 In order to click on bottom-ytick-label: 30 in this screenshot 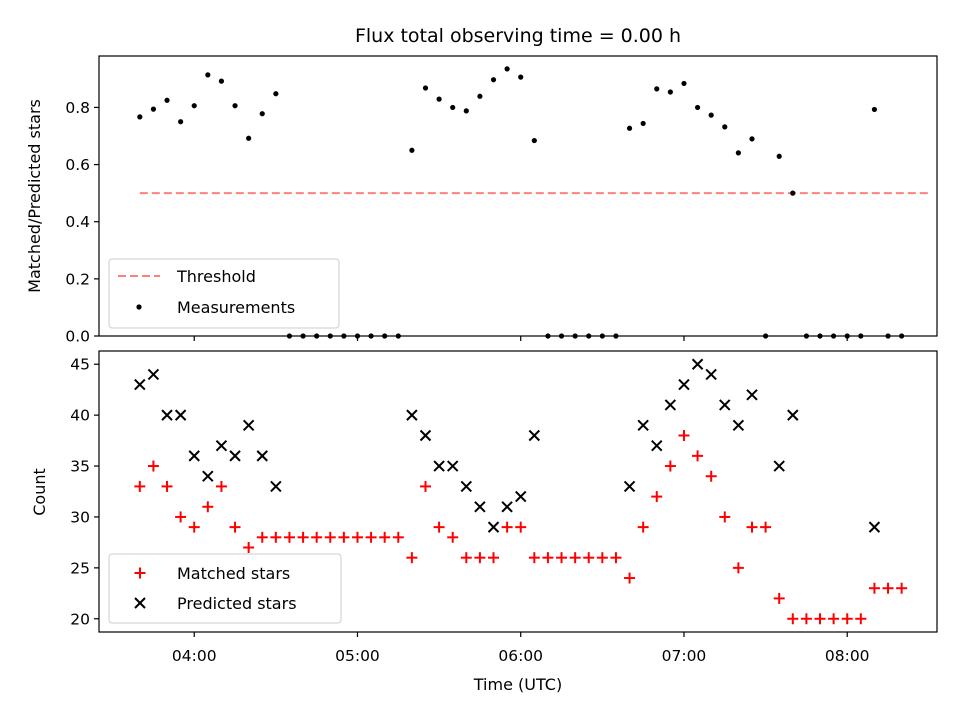, I will do `click(80, 517)`.